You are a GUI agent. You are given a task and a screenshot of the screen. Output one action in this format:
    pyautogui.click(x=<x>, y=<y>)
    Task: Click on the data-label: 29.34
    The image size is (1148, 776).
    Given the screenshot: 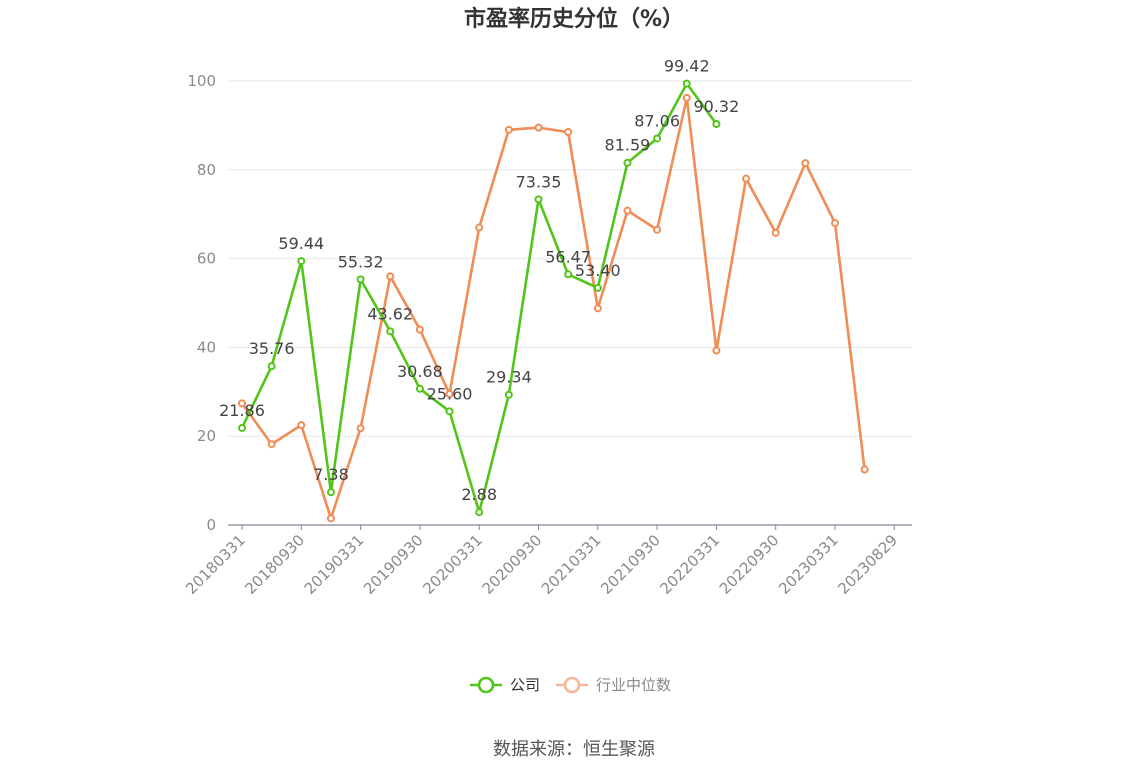 What is the action you would take?
    pyautogui.click(x=509, y=377)
    